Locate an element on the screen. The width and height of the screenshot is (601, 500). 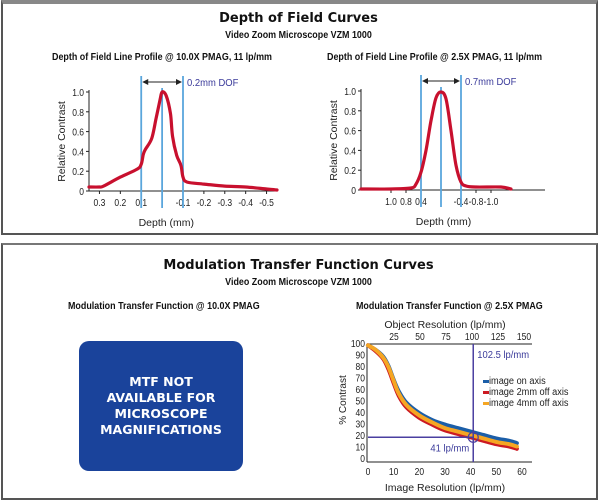
dof1-y-tick-label: 0.4 is located at coordinates (78, 152).